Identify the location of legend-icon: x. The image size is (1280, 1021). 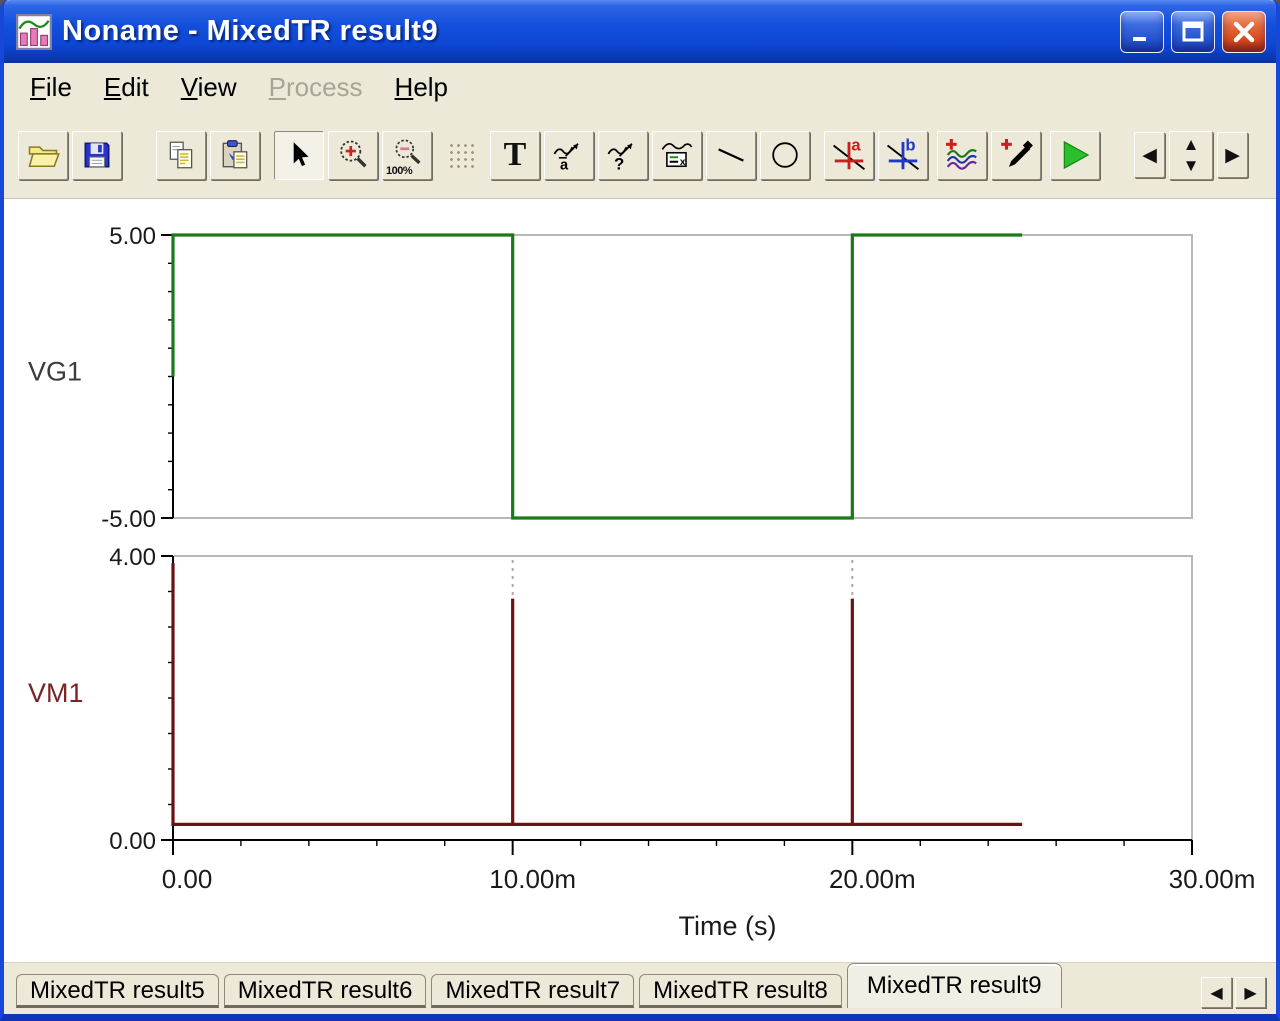
(677, 155).